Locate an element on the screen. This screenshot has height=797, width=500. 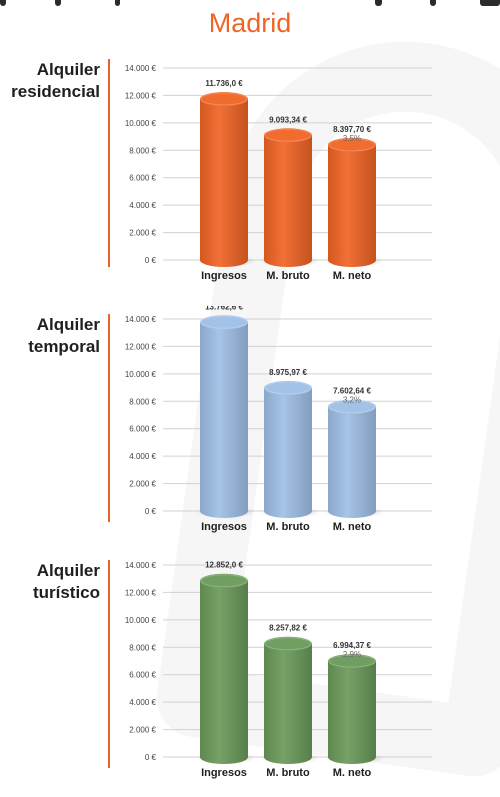
data-label: 8.975,97 € is located at coordinates (288, 372).